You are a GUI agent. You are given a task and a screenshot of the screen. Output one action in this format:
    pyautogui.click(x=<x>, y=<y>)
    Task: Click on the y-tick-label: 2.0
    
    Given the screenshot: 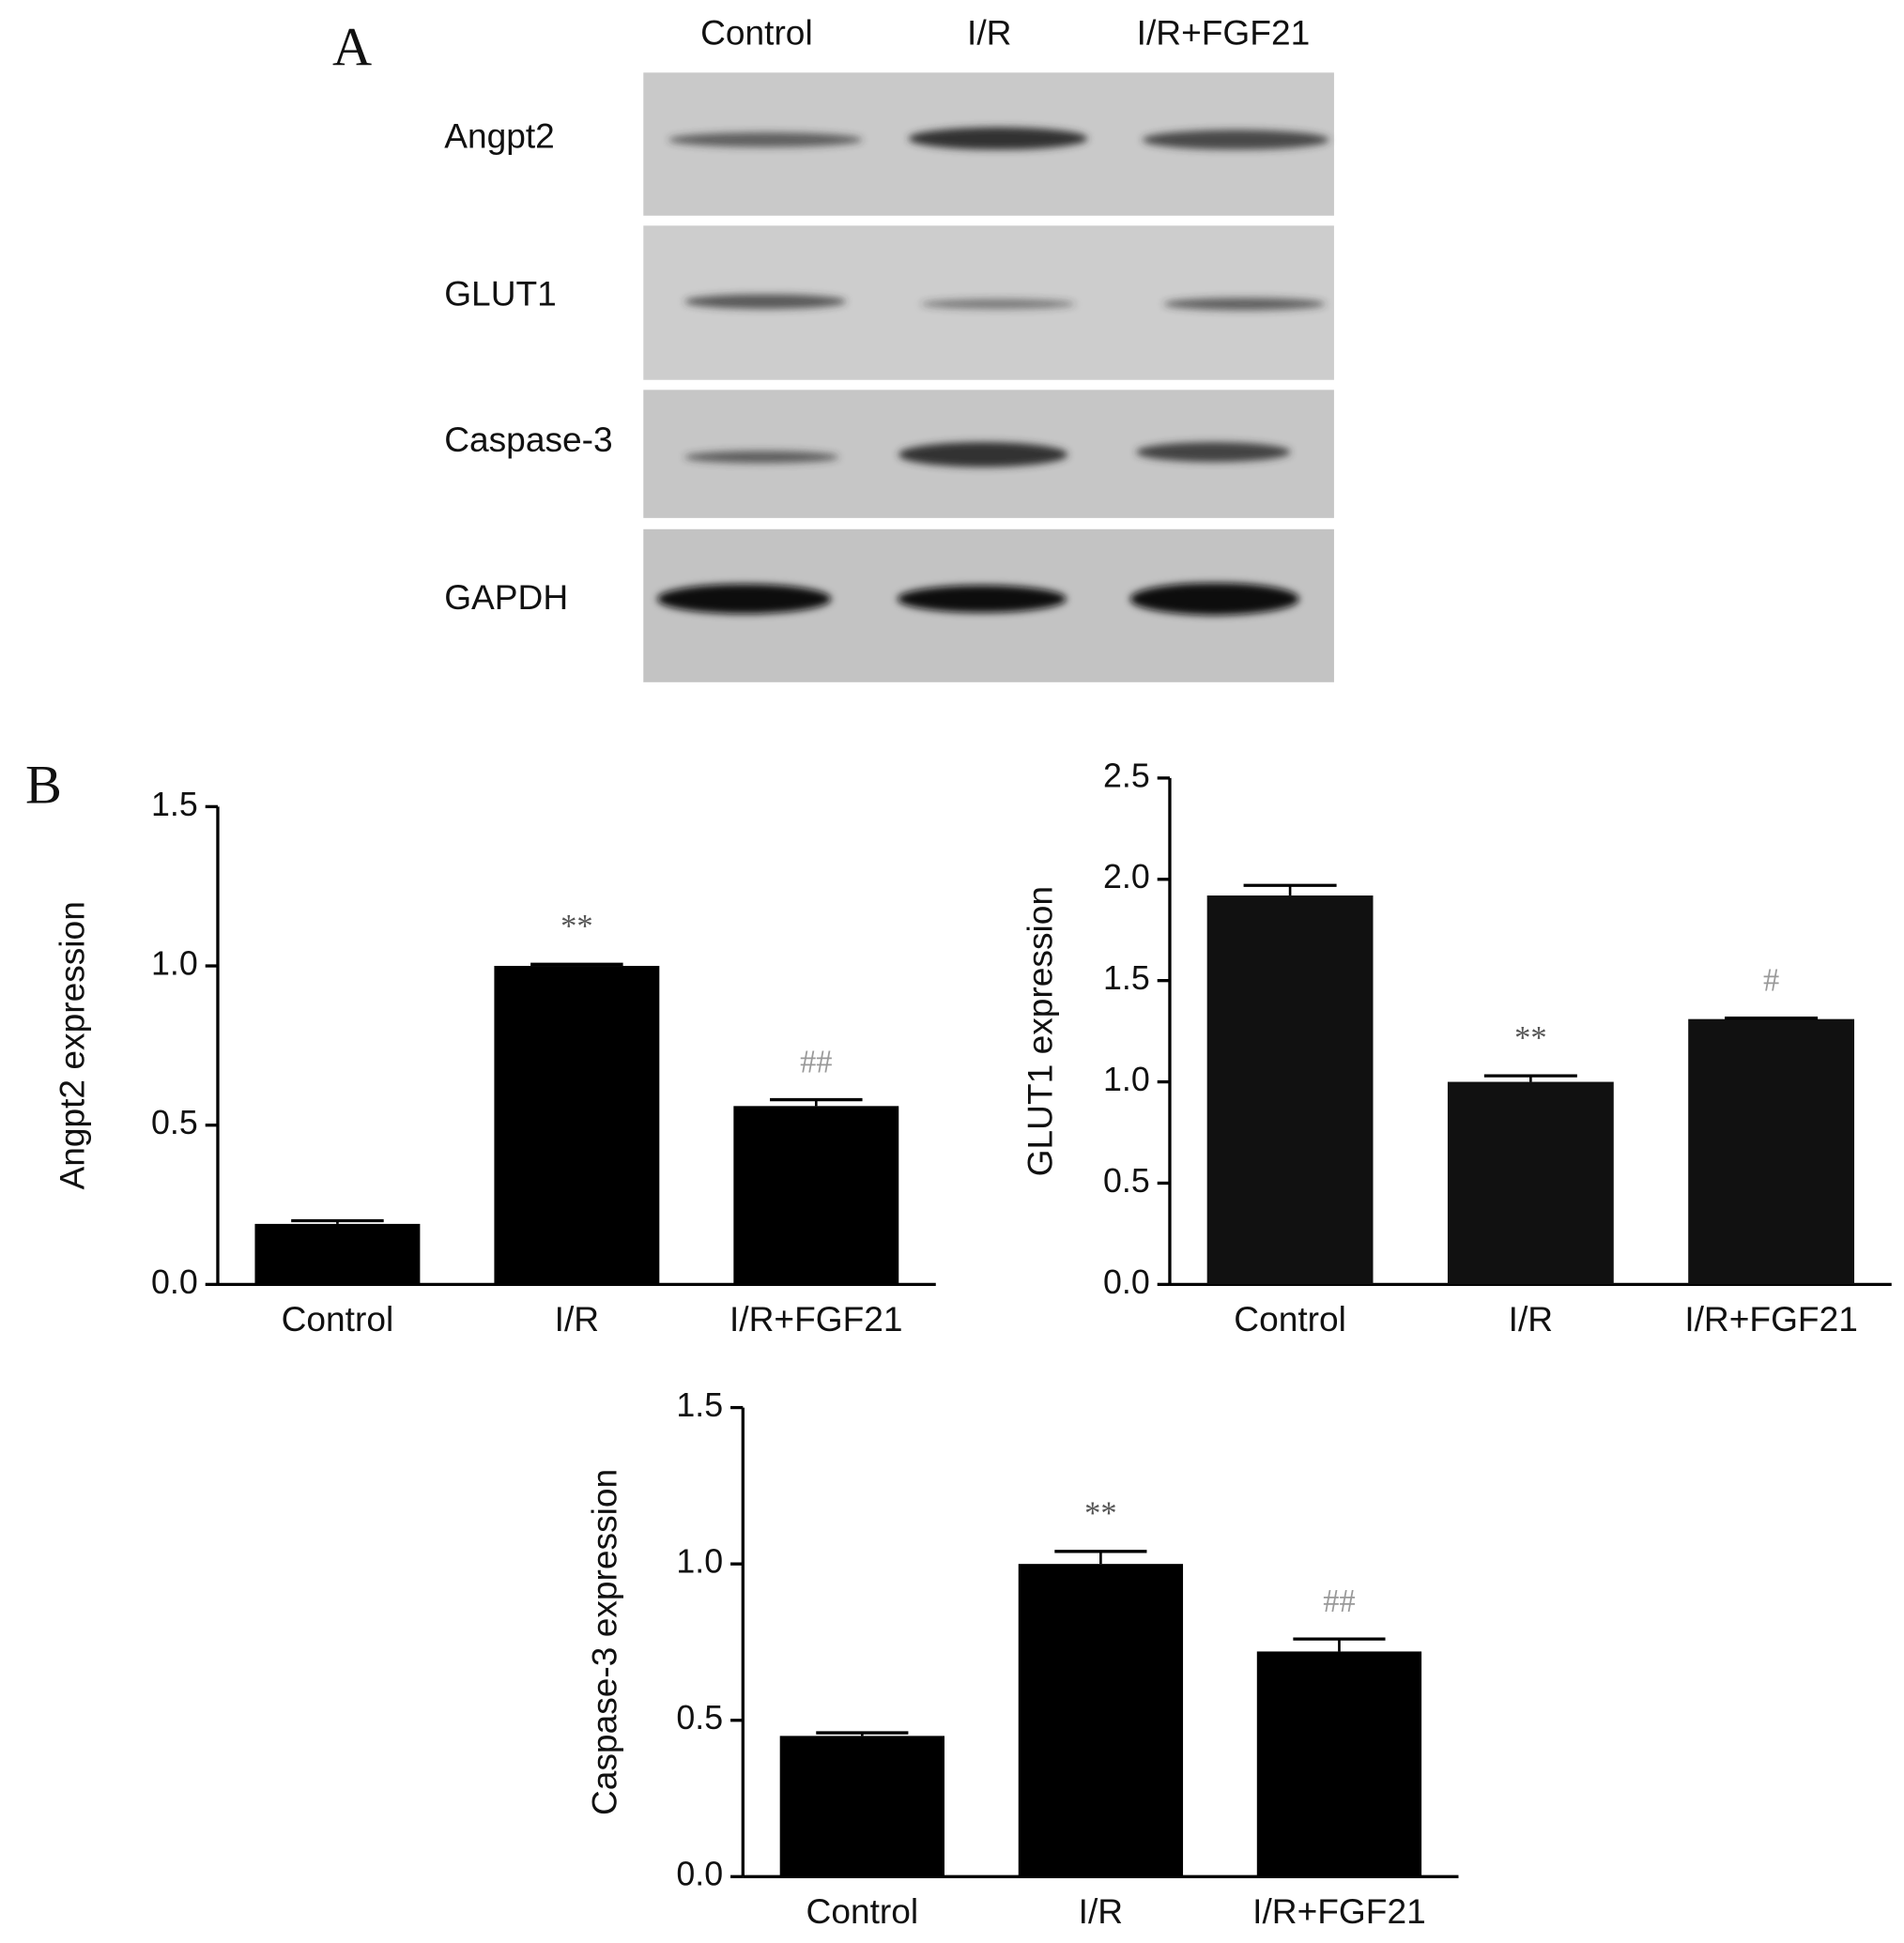 What is the action you would take?
    pyautogui.click(x=1126, y=876)
    